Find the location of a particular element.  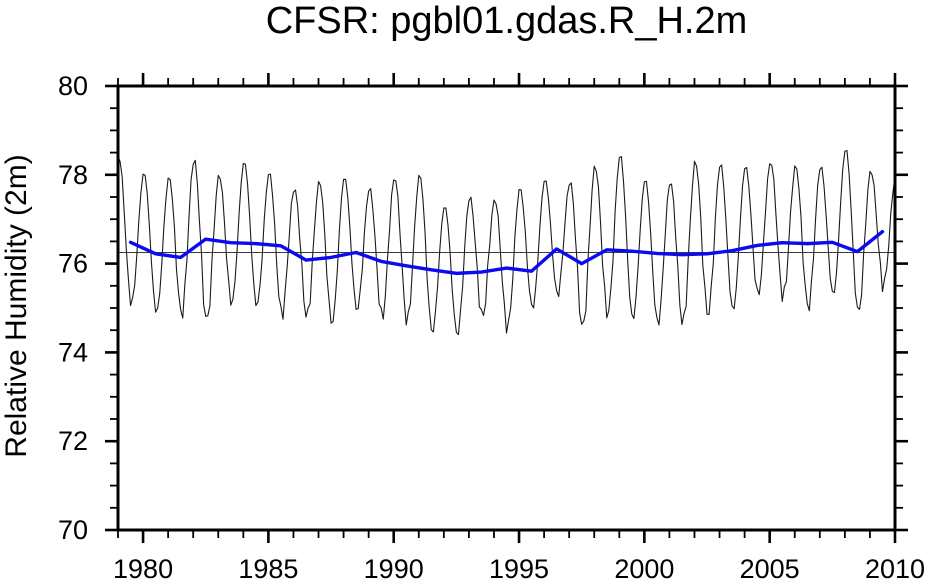

x-tick-label: 1980 is located at coordinates (143, 569).